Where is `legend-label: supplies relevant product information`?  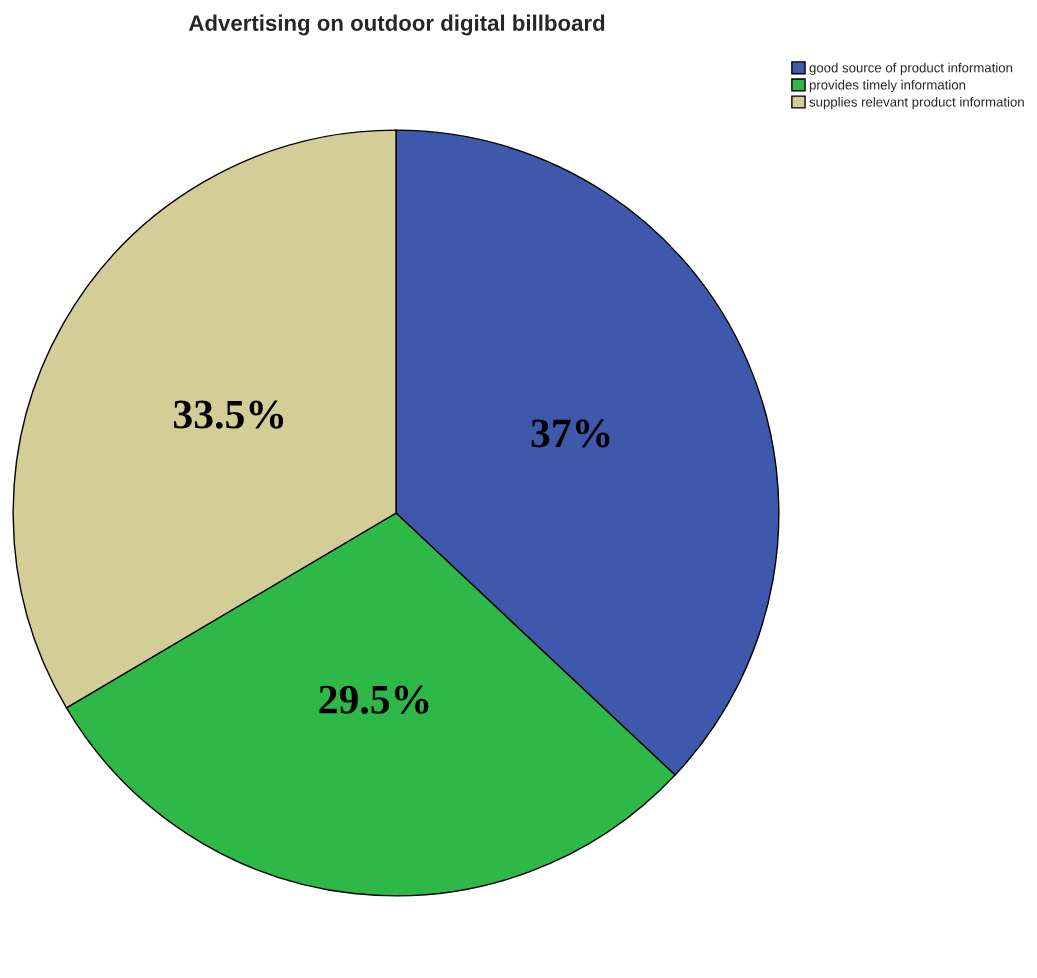
legend-label: supplies relevant product information is located at coordinates (916, 103).